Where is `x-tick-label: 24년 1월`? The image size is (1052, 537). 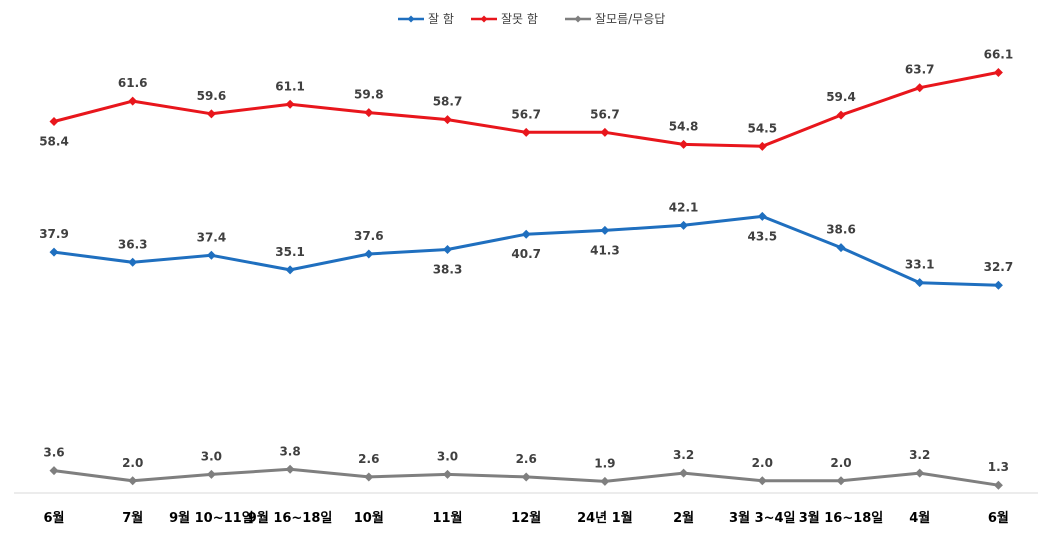
x-tick-label: 24년 1월 is located at coordinates (605, 518).